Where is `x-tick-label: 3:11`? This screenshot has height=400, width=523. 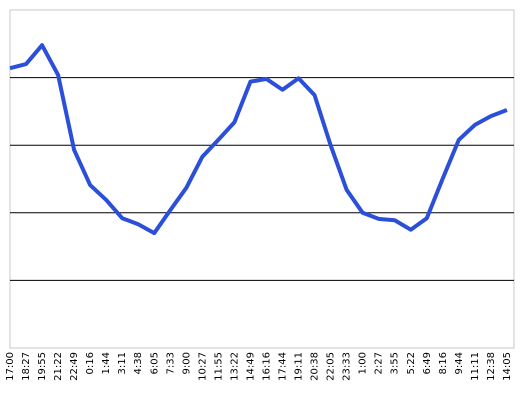 x-tick-label: 3:11 is located at coordinates (122, 363).